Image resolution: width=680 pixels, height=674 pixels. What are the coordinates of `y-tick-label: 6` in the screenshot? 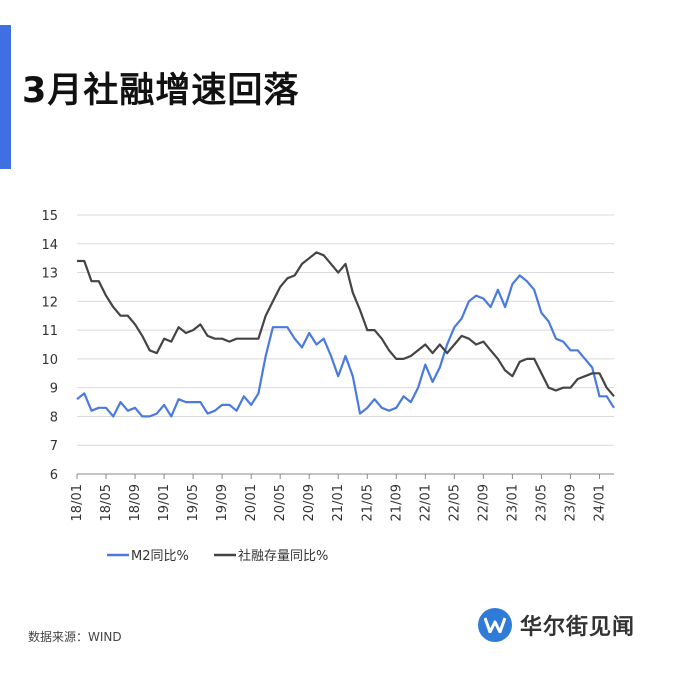 It's located at (54, 475).